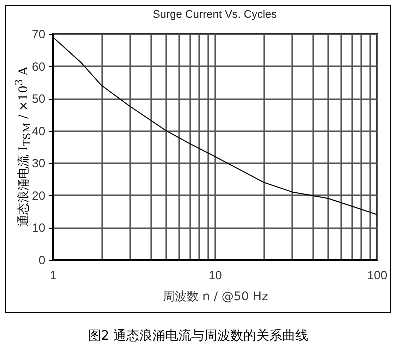 The width and height of the screenshot is (397, 353). Describe the element at coordinates (42, 261) in the screenshot. I see `y-tick-label: 0` at that location.